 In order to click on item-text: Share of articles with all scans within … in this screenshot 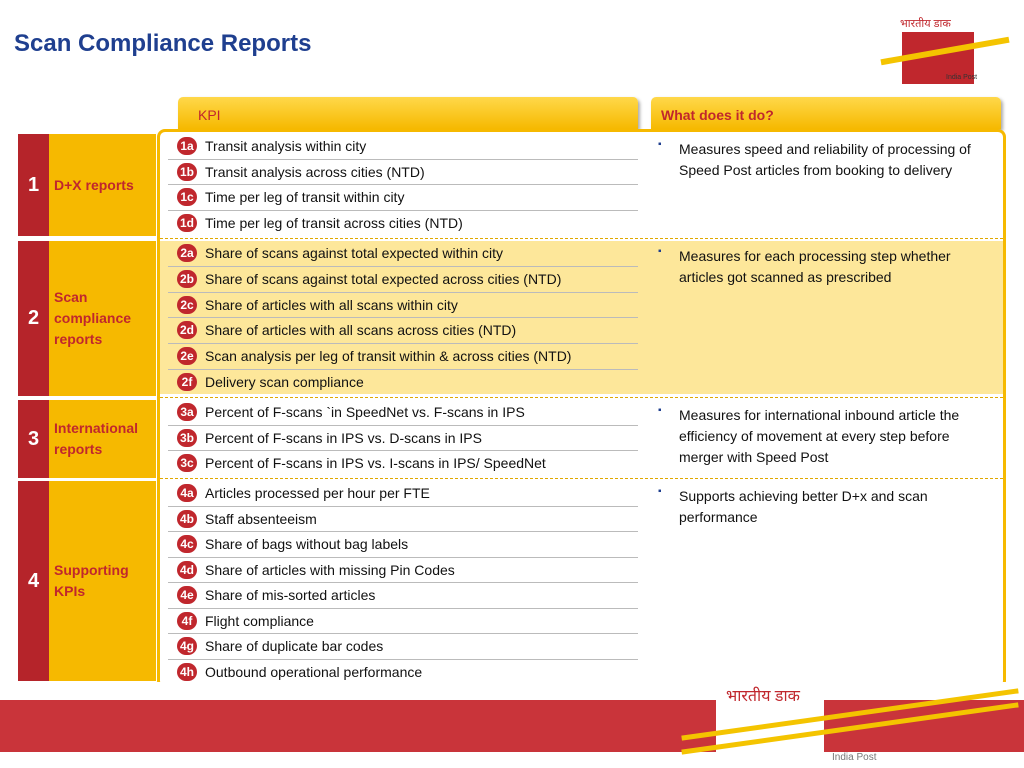, I will do `click(331, 304)`.